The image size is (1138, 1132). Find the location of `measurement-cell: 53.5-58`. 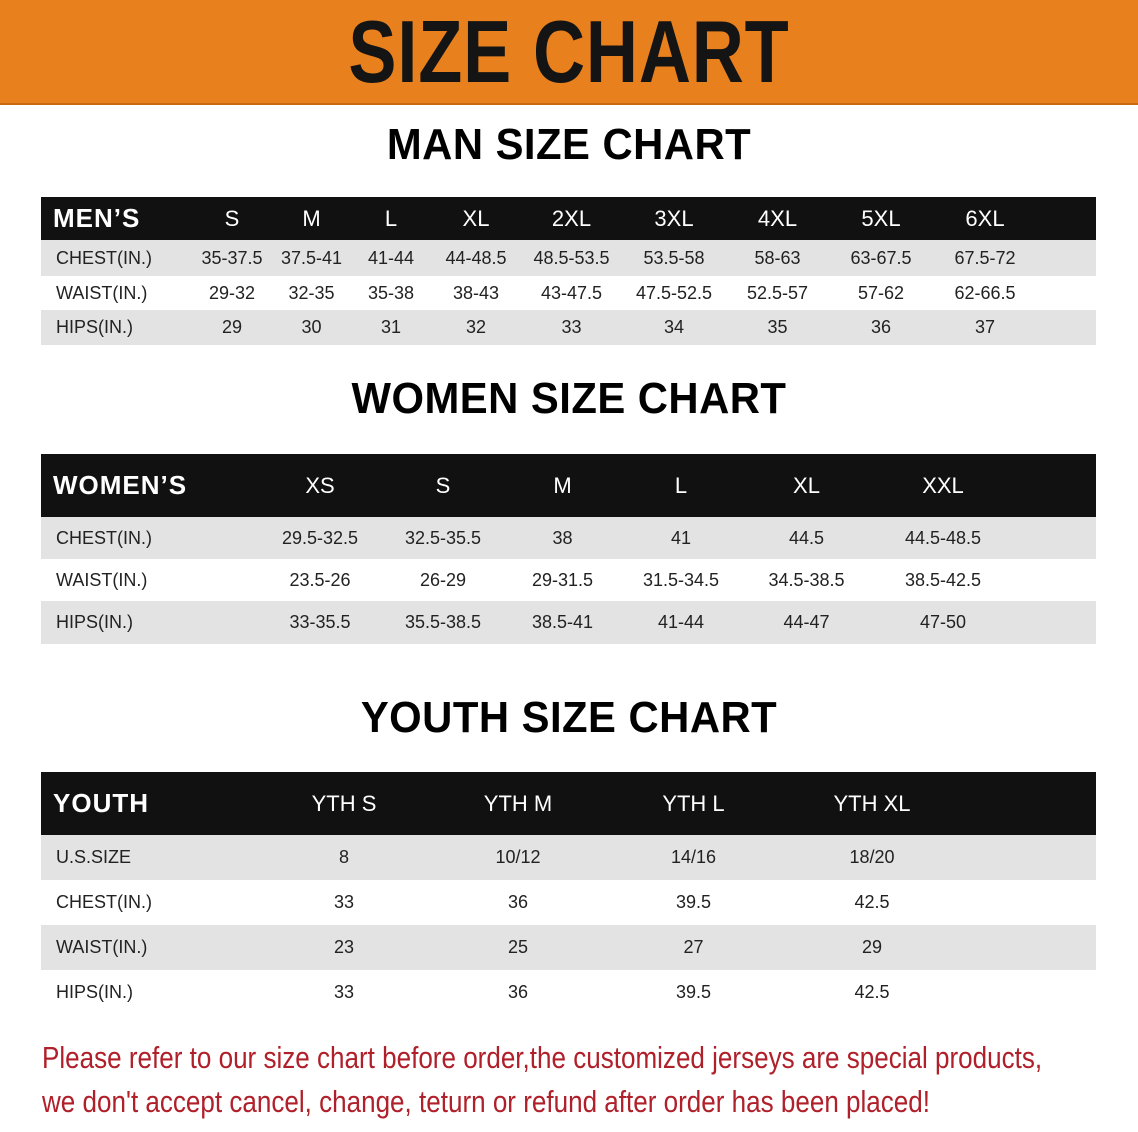

measurement-cell: 53.5-58 is located at coordinates (674, 258).